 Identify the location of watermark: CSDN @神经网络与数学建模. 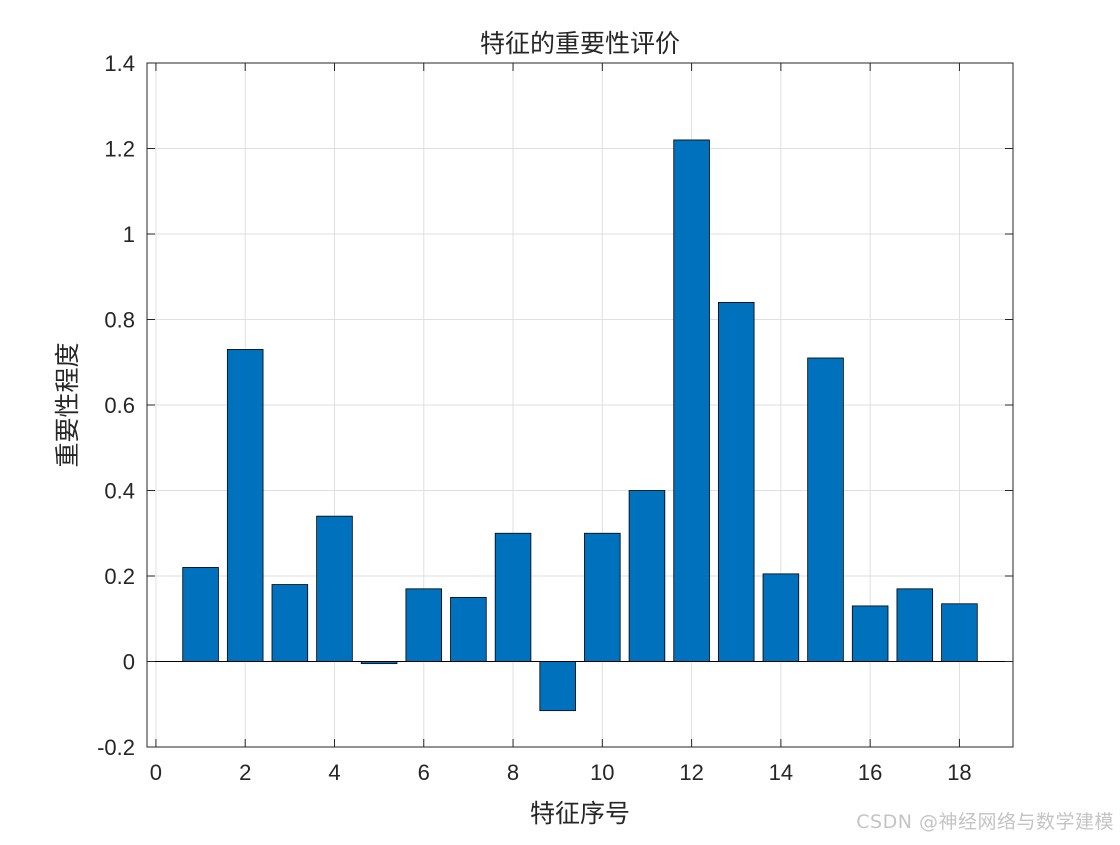
(985, 822).